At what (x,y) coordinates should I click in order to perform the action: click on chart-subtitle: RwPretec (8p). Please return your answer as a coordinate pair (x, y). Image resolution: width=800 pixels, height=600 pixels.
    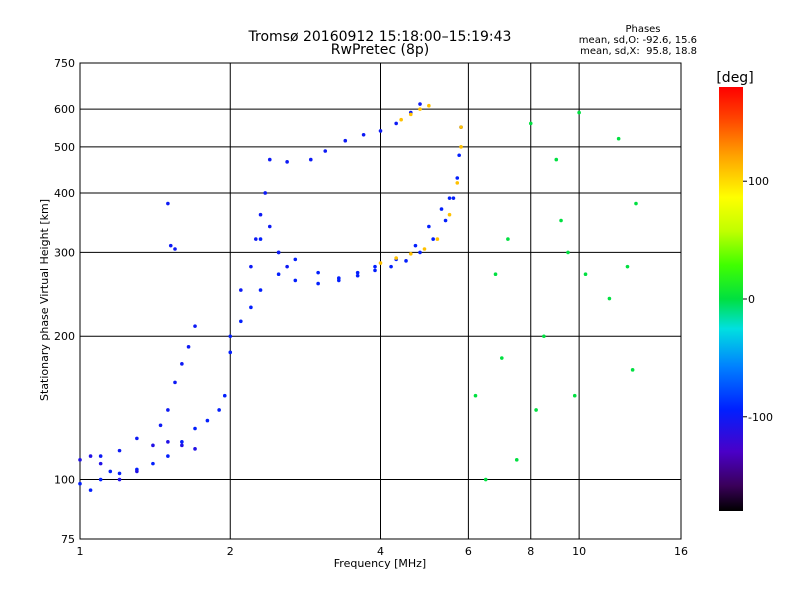
    Looking at the image, I should click on (380, 50).